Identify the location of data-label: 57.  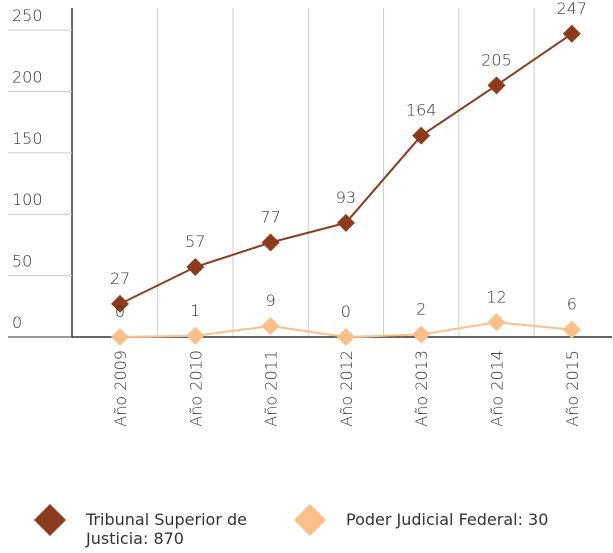
(195, 241).